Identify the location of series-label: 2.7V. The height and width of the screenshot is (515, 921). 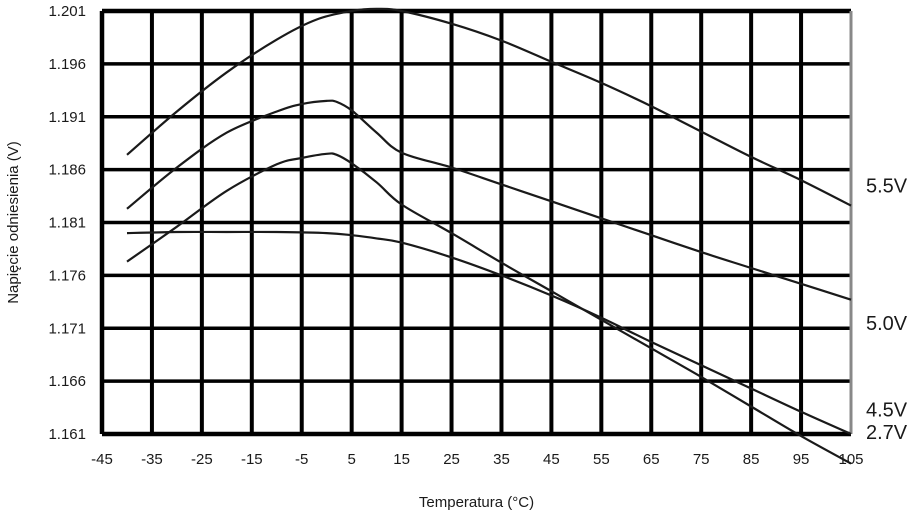
(887, 433).